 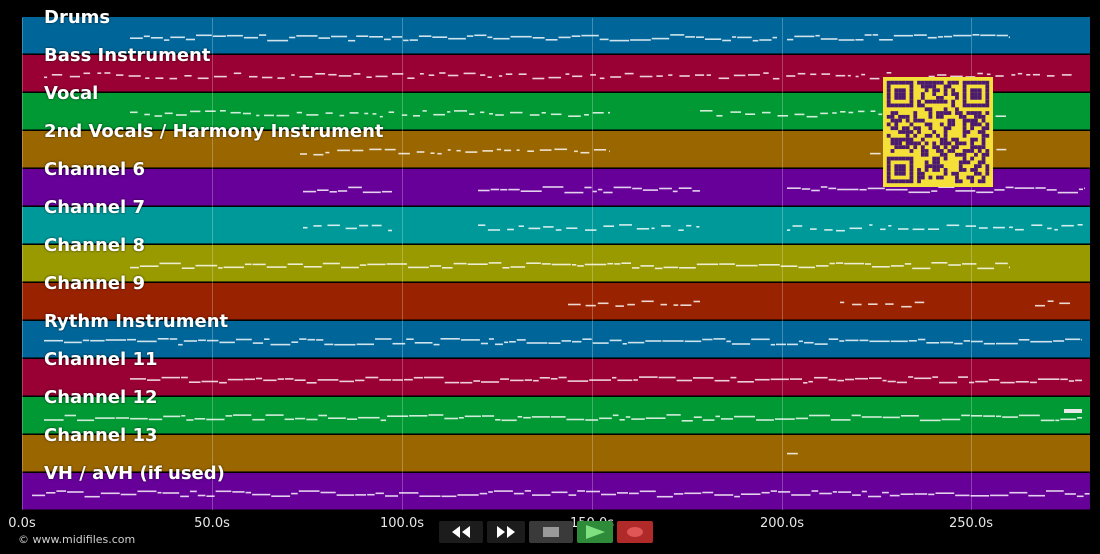 I want to click on track-label: VH / aVH (if used), so click(x=134, y=473).